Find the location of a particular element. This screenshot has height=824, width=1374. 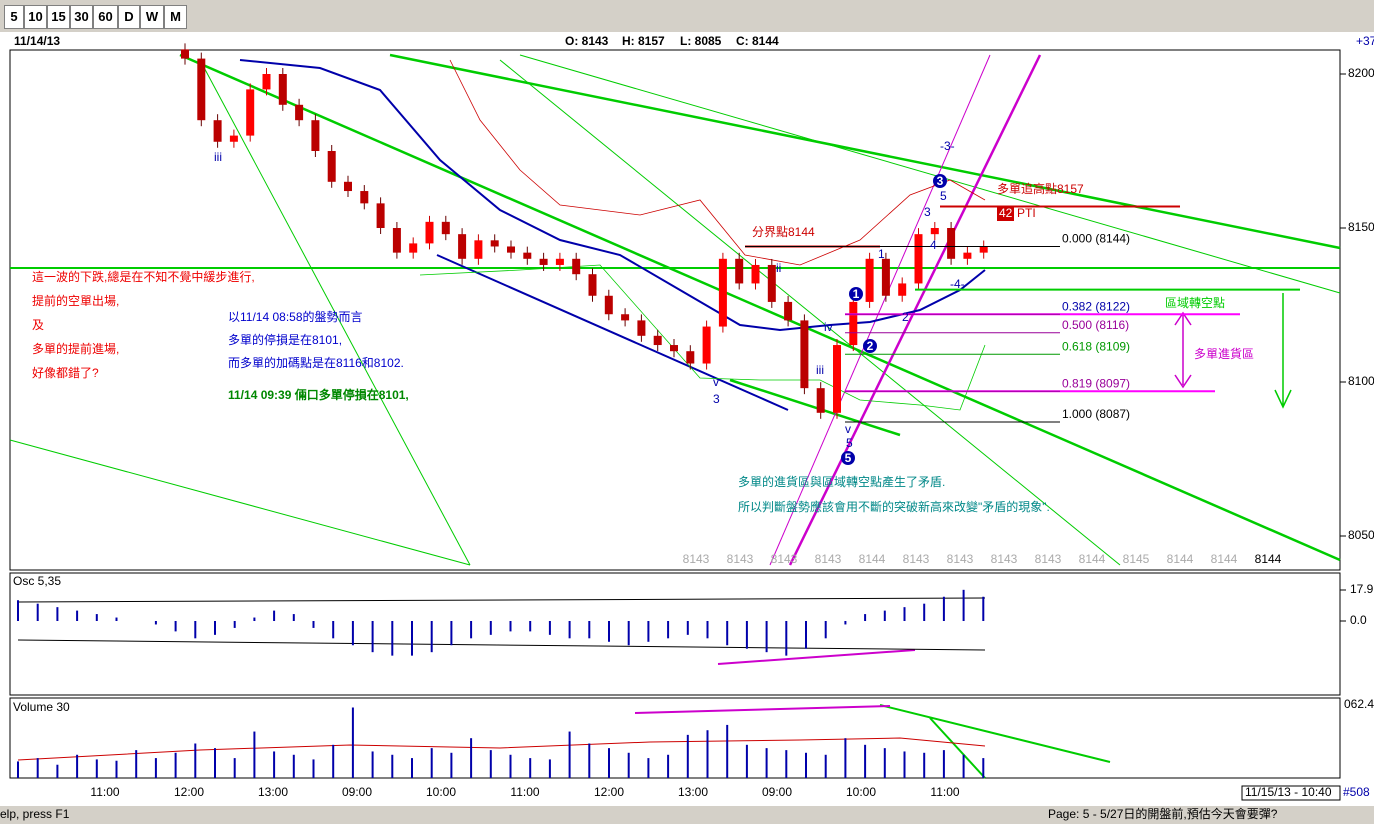

high: H: 8157 is located at coordinates (643, 41).